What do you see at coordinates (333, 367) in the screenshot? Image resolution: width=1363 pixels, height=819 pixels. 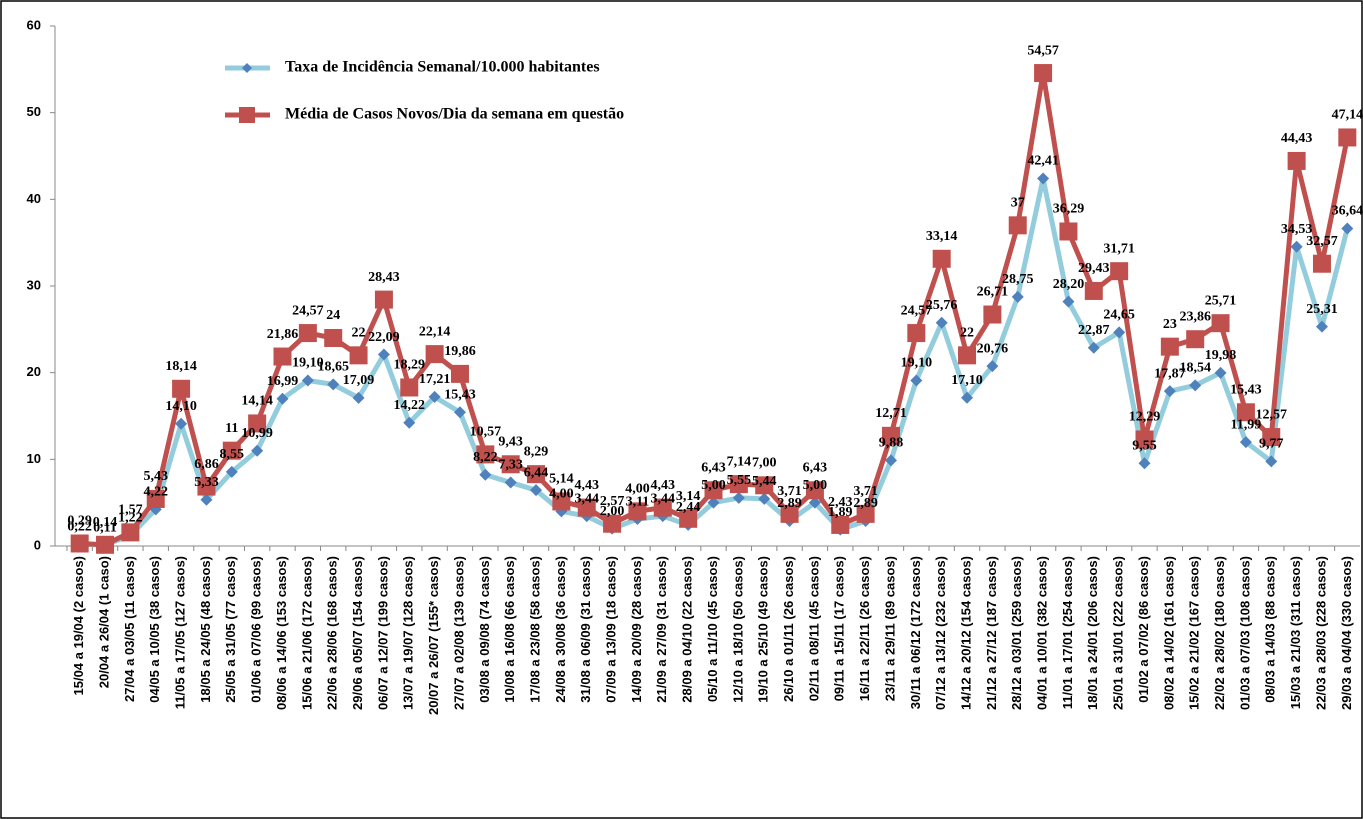 I see `data-label: 18,65` at bounding box center [333, 367].